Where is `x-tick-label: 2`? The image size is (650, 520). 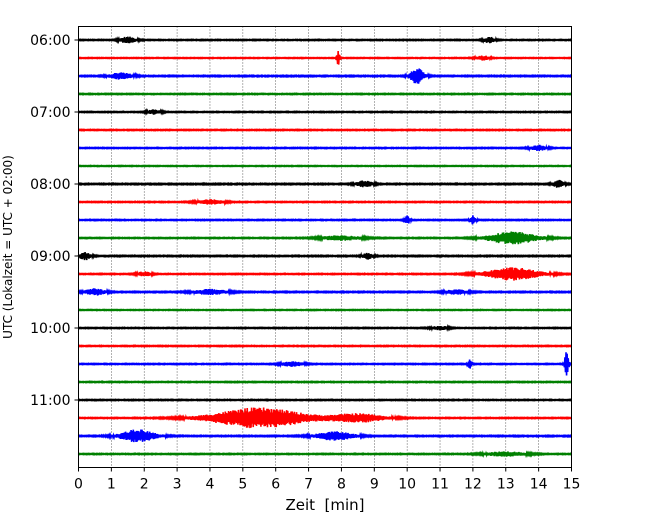
x-tick-label: 2 is located at coordinates (144, 485).